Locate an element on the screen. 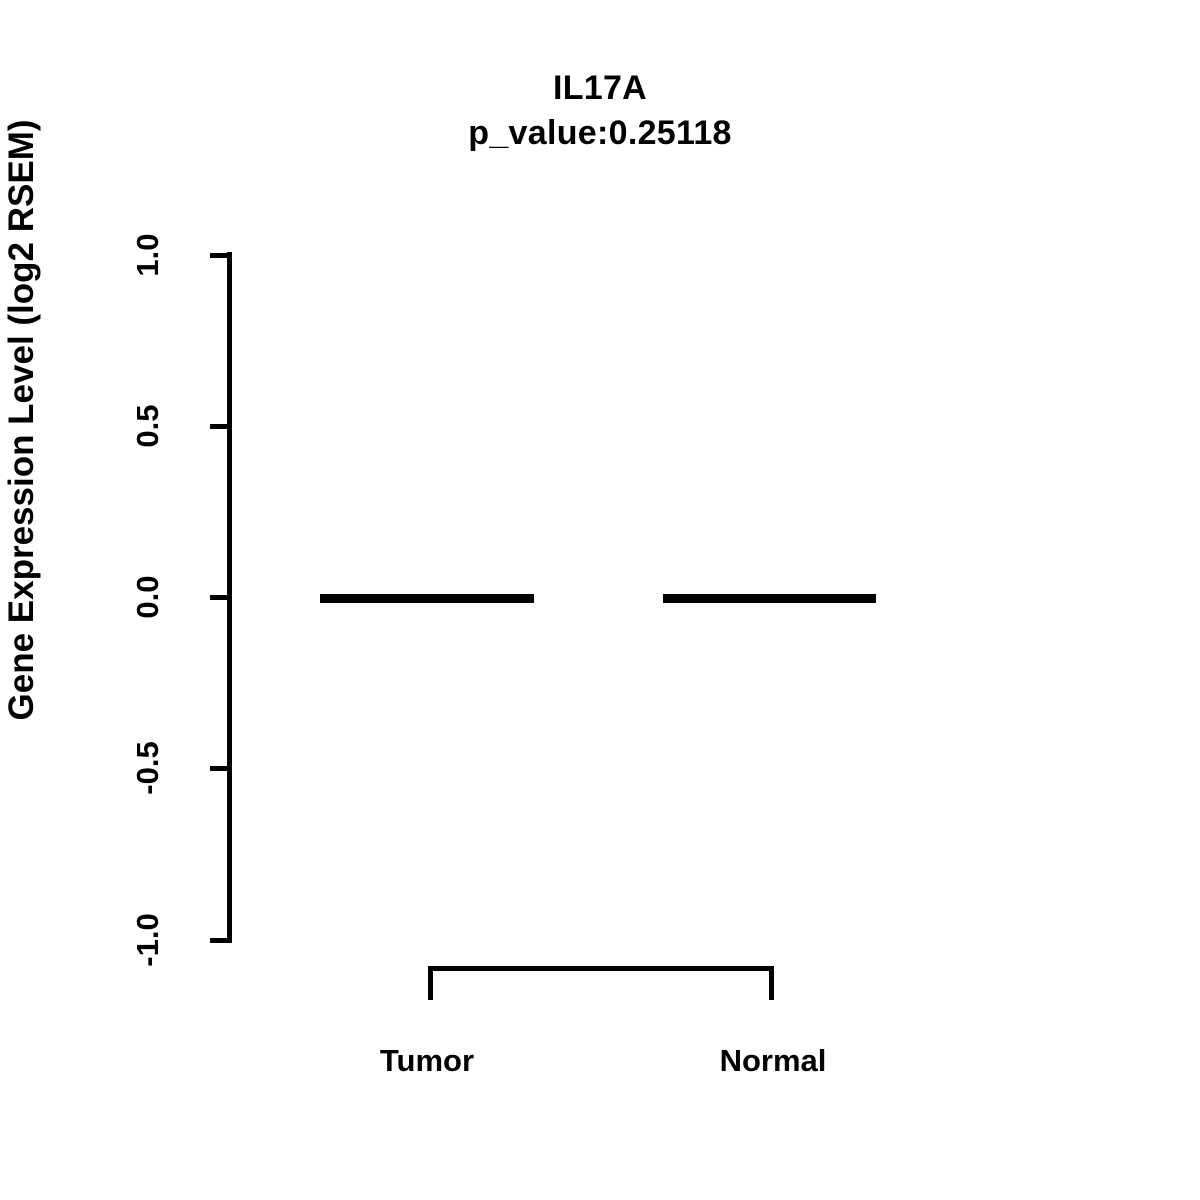  y-axis-title-text: Gene Expression Level (log2 RSEM) is located at coordinates (21, 420).